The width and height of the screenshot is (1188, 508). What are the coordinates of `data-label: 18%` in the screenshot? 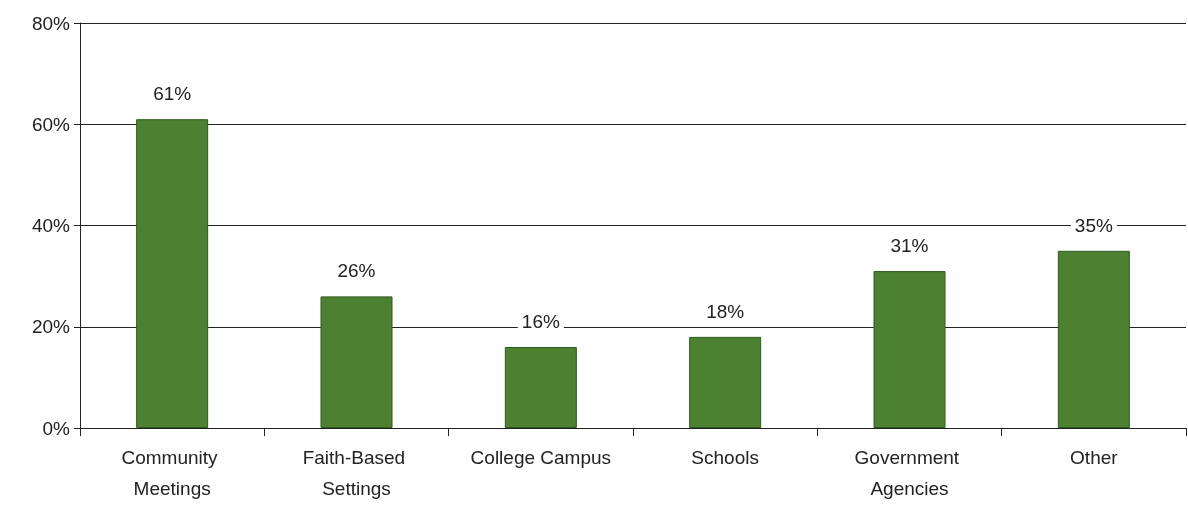 It's located at (725, 311).